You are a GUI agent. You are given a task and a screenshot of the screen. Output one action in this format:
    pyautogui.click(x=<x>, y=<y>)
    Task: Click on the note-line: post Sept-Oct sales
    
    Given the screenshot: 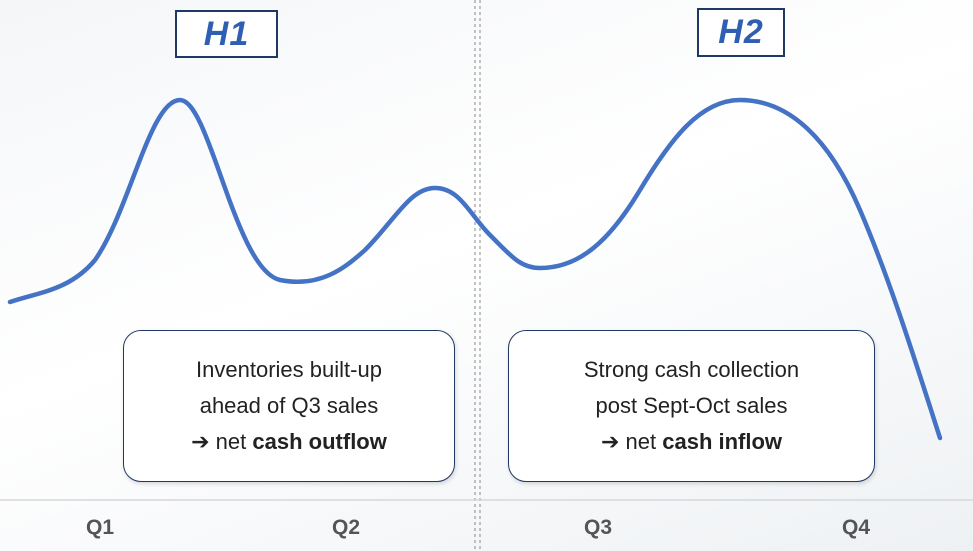 What is the action you would take?
    pyautogui.click(x=691, y=405)
    